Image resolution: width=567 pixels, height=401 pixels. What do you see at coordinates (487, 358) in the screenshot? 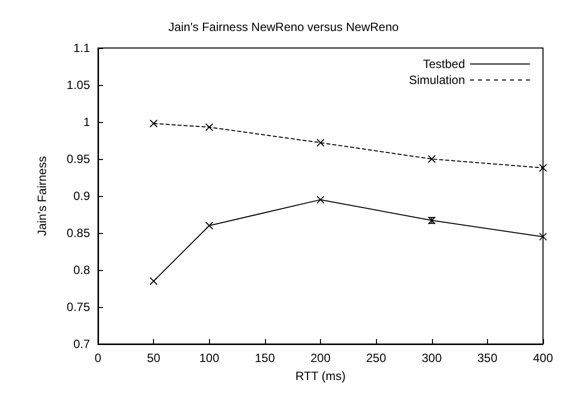
I see `x-tick-label: 350` at bounding box center [487, 358].